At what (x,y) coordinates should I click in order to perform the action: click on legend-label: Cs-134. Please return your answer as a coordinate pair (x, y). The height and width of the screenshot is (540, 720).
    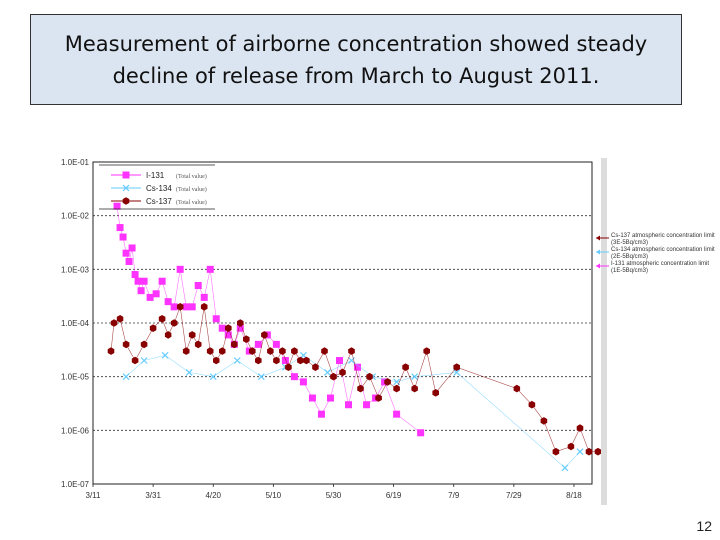
    Looking at the image, I should click on (159, 188).